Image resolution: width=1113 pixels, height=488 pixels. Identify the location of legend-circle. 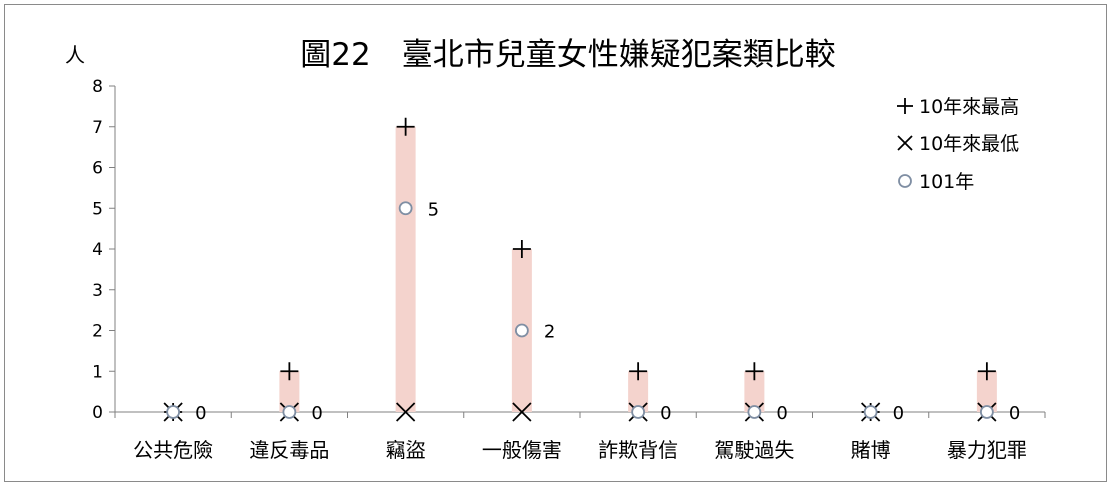
(905, 181).